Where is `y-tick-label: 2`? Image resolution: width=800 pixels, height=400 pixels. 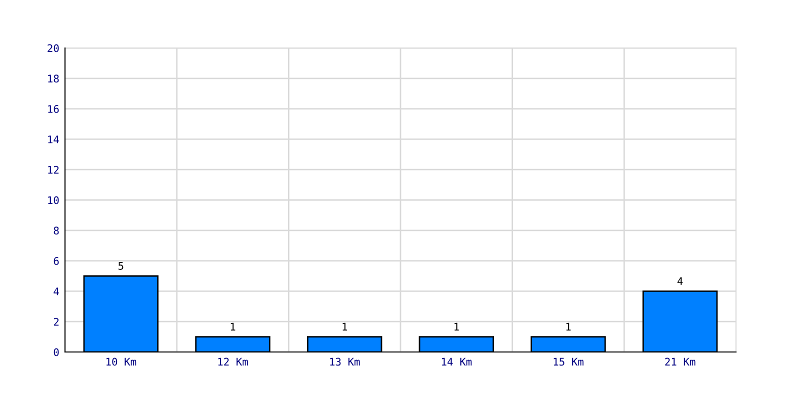
y-tick-label: 2 is located at coordinates (56, 322).